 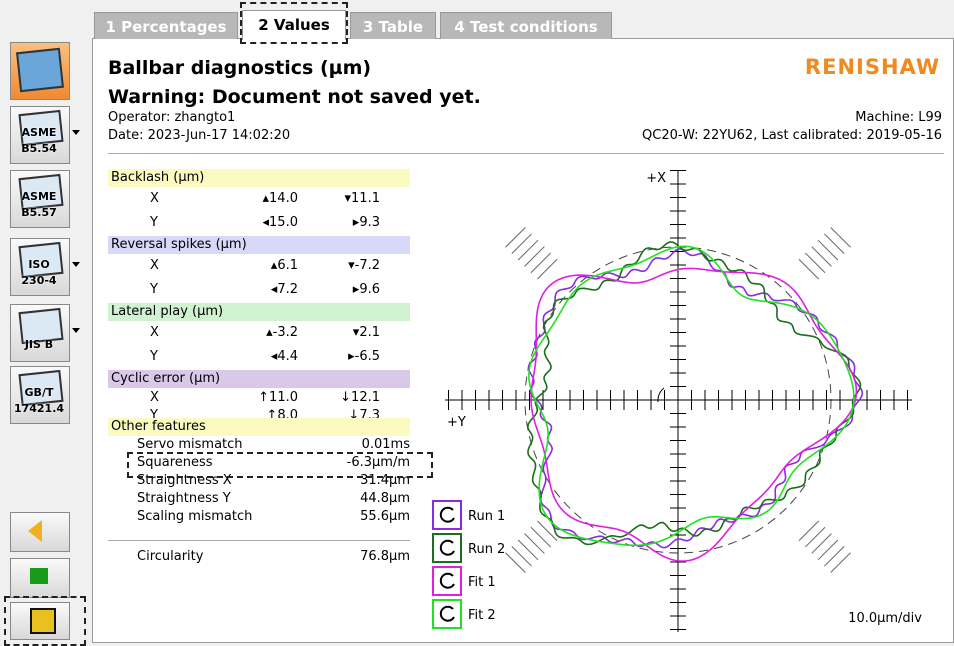 What do you see at coordinates (172, 117) in the screenshot?
I see `operator: Operator: zhangto1` at bounding box center [172, 117].